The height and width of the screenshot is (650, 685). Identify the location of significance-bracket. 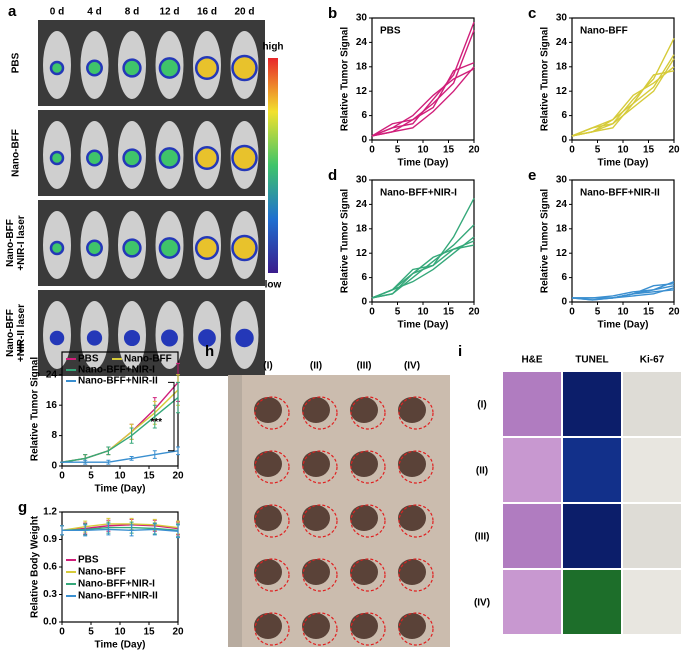
(171, 416).